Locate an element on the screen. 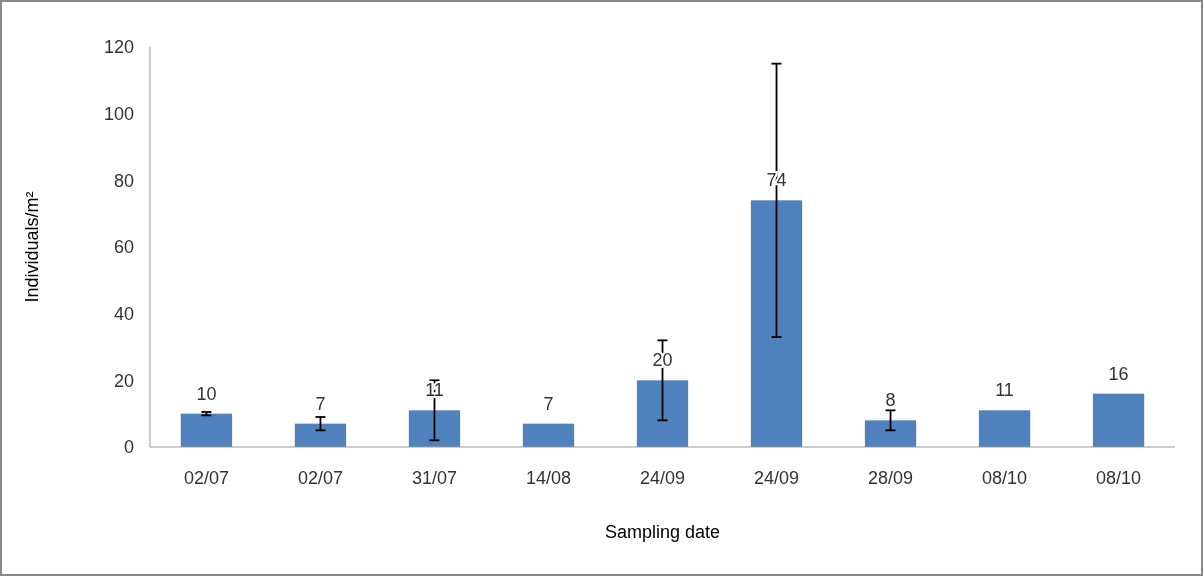  data-label: 10 is located at coordinates (206, 393).